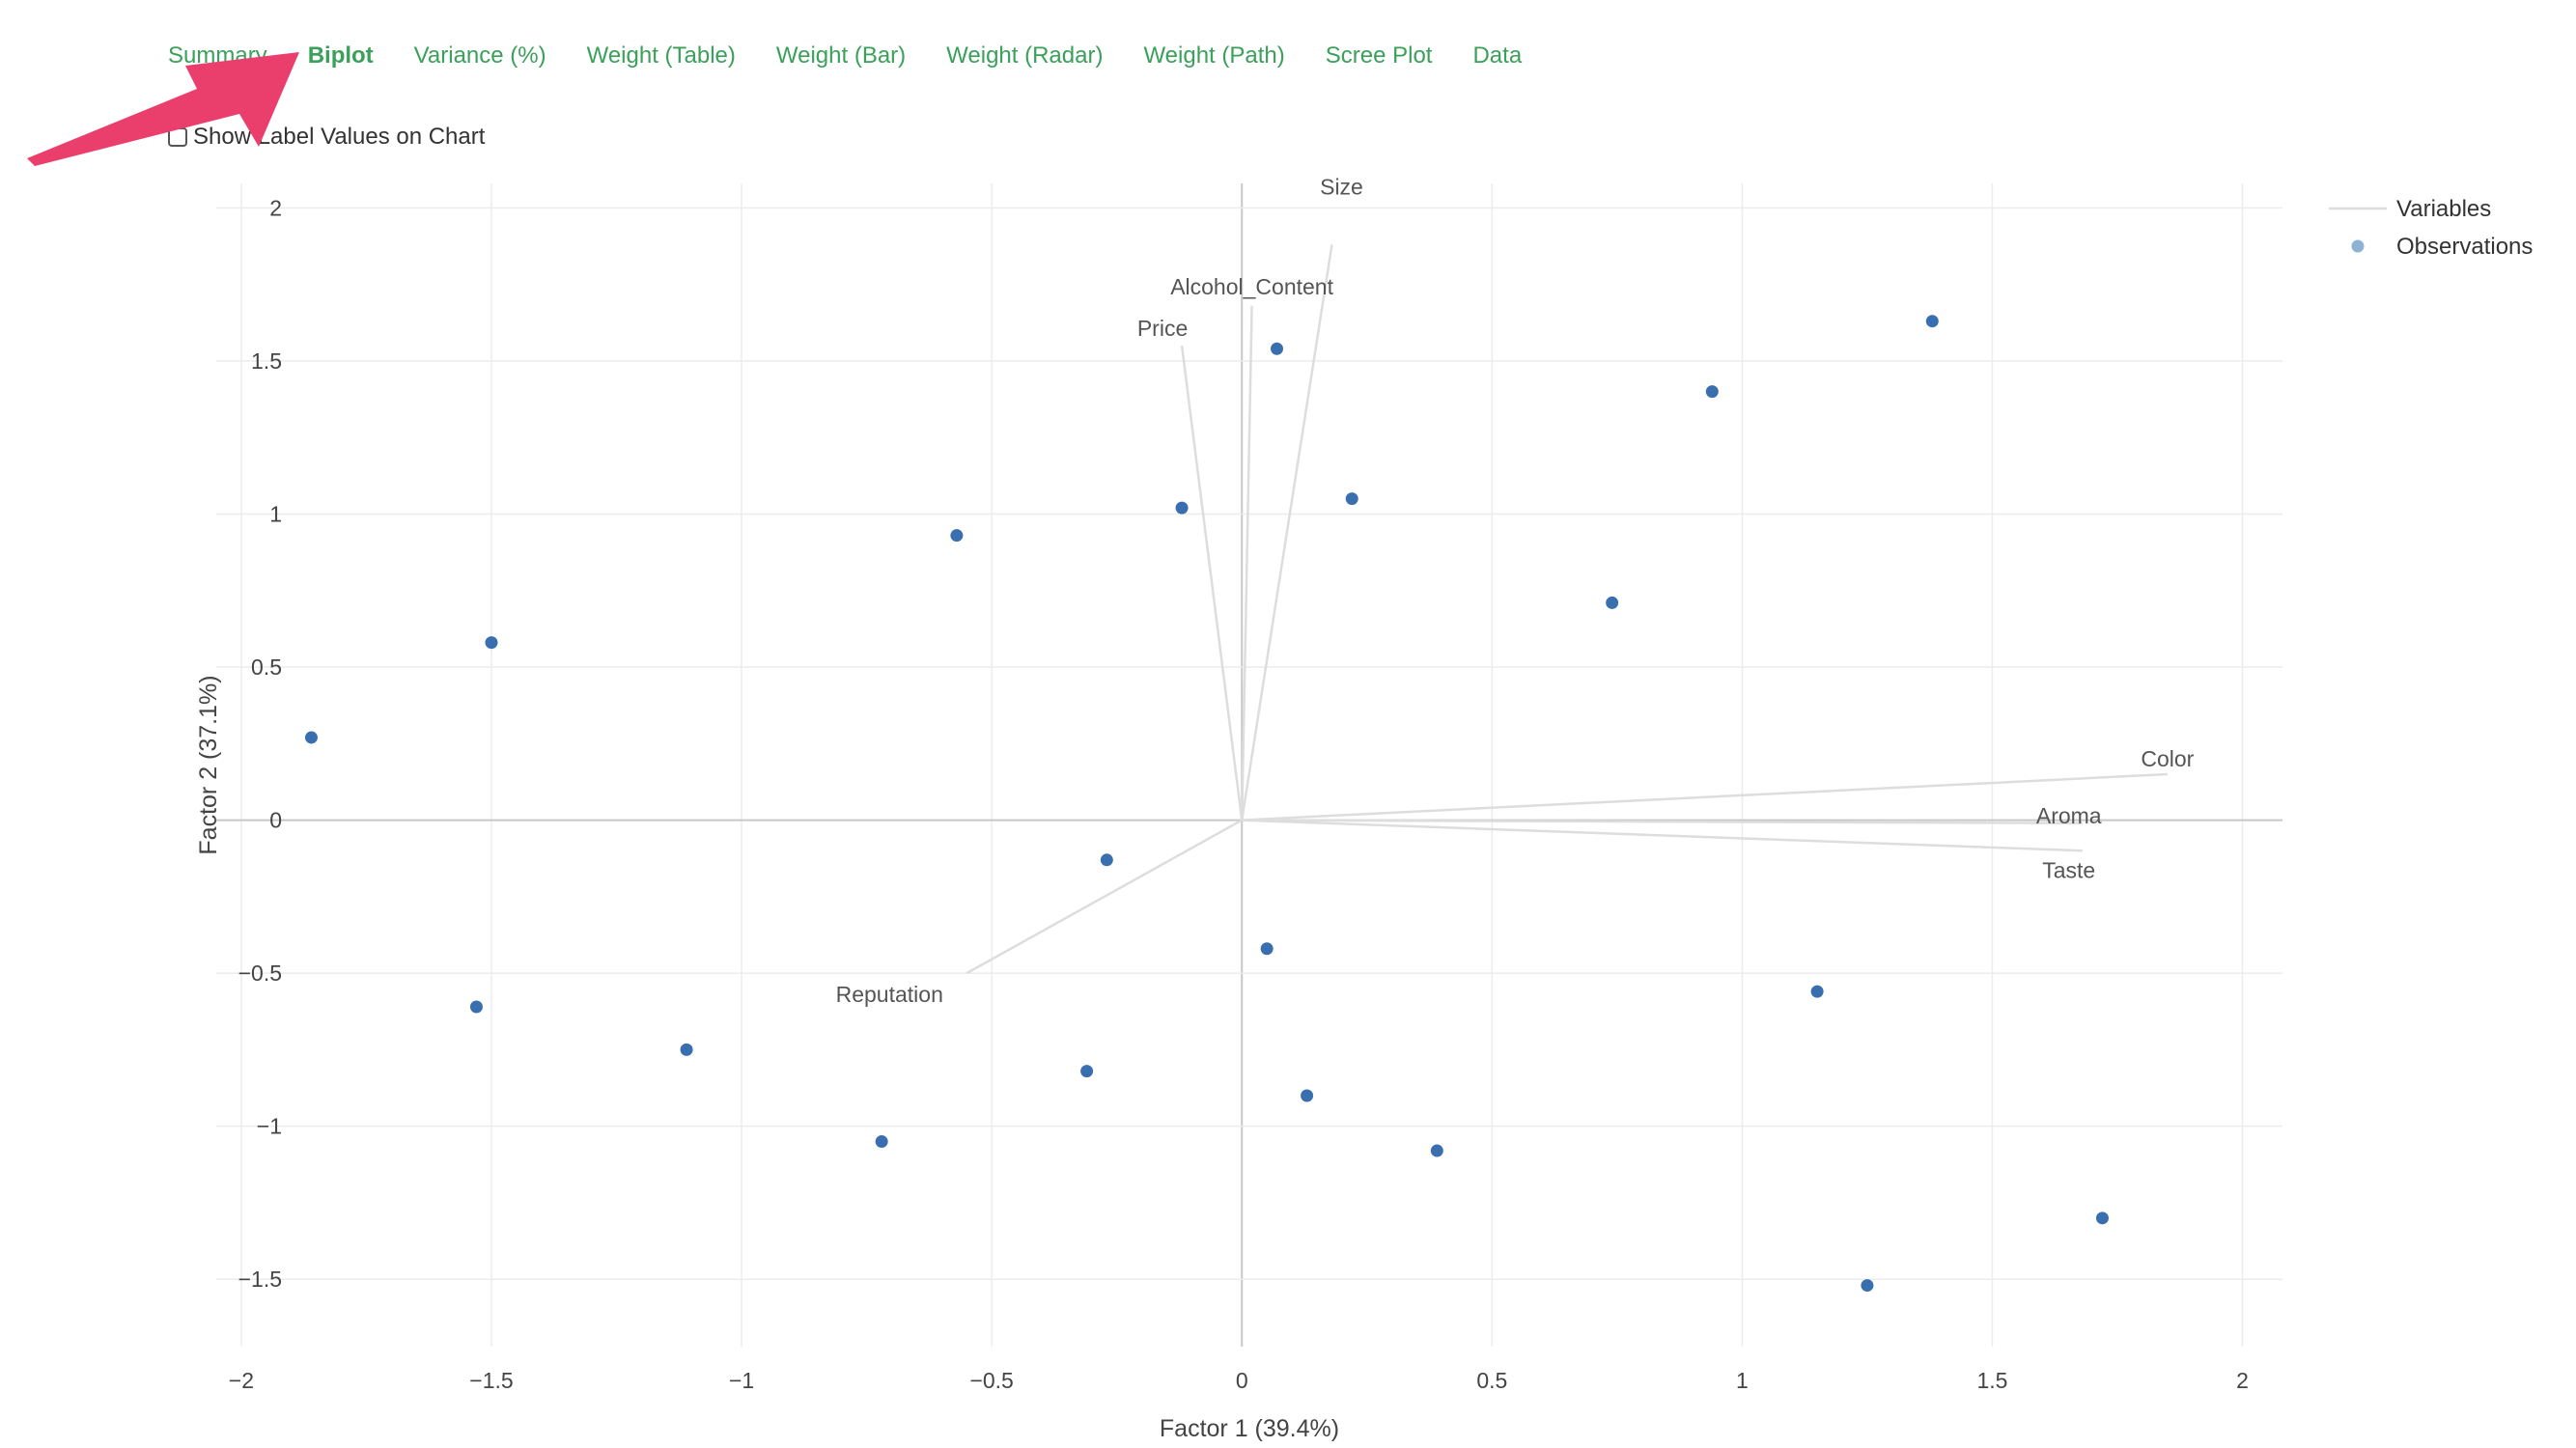 This screenshot has width=2576, height=1448. I want to click on variable-label-alcohol-content: Alcohol_Content, so click(1252, 287).